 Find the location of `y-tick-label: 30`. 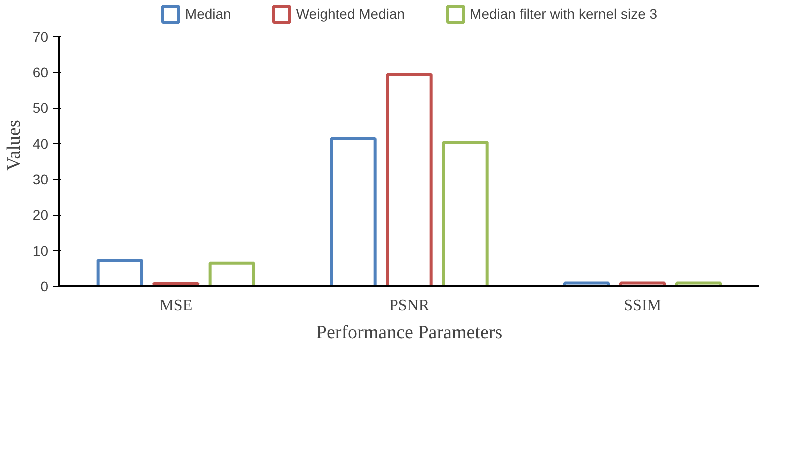

y-tick-label: 30 is located at coordinates (40, 180).